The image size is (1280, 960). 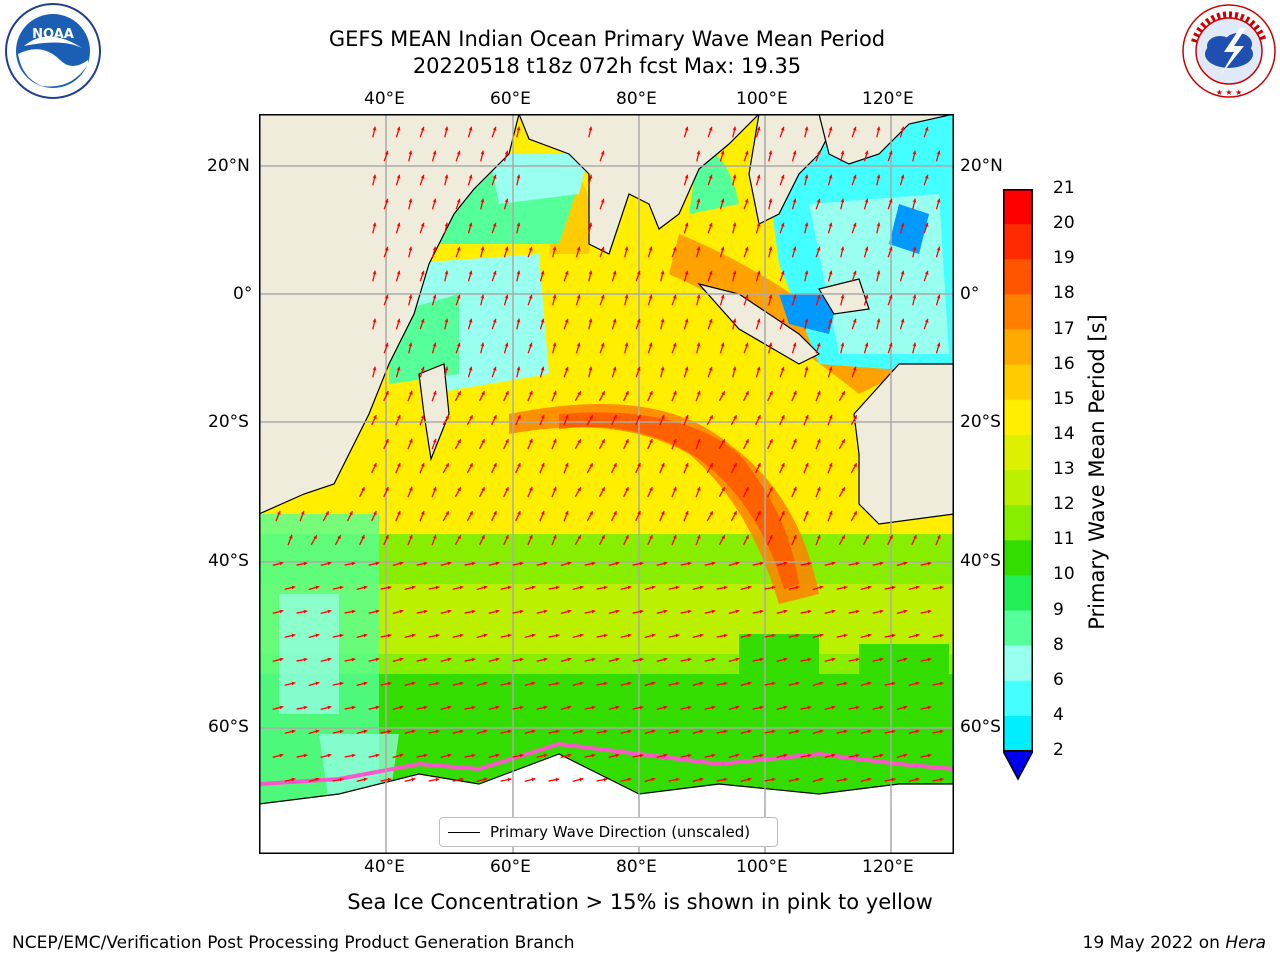 I want to click on lat-label-left-20n: 20°N, so click(x=228, y=166).